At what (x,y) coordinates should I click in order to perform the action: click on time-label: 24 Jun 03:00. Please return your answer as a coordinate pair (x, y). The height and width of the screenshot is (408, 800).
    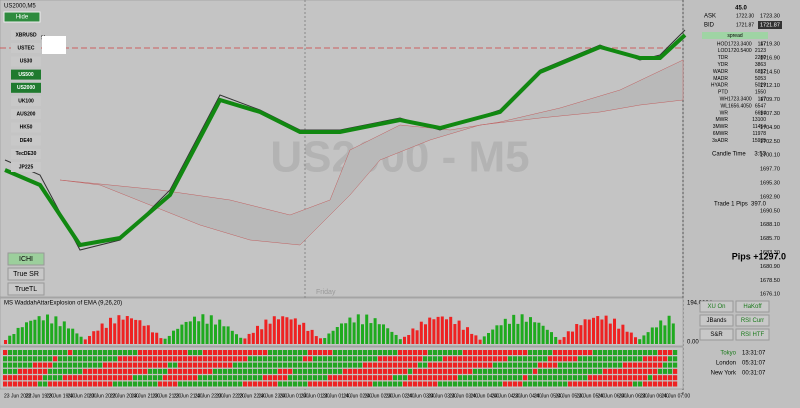
    Looking at the image, I should click on (421, 396).